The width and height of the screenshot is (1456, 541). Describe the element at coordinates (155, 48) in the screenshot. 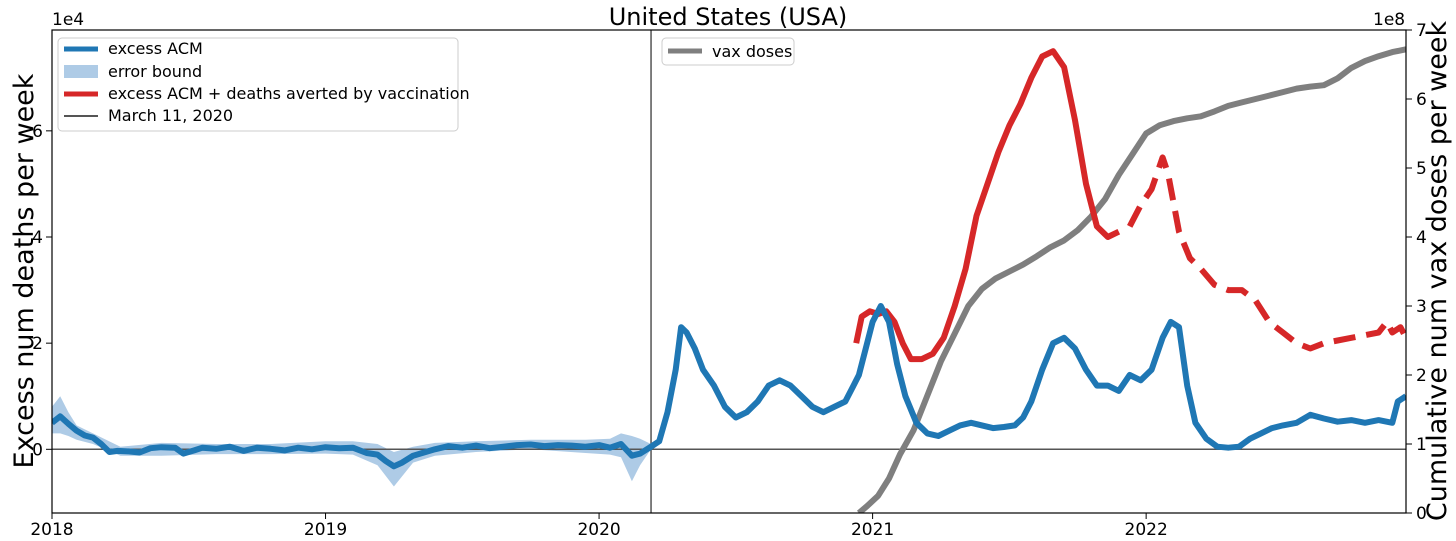

I see `legend-label-excess-acm: excess ACM` at that location.